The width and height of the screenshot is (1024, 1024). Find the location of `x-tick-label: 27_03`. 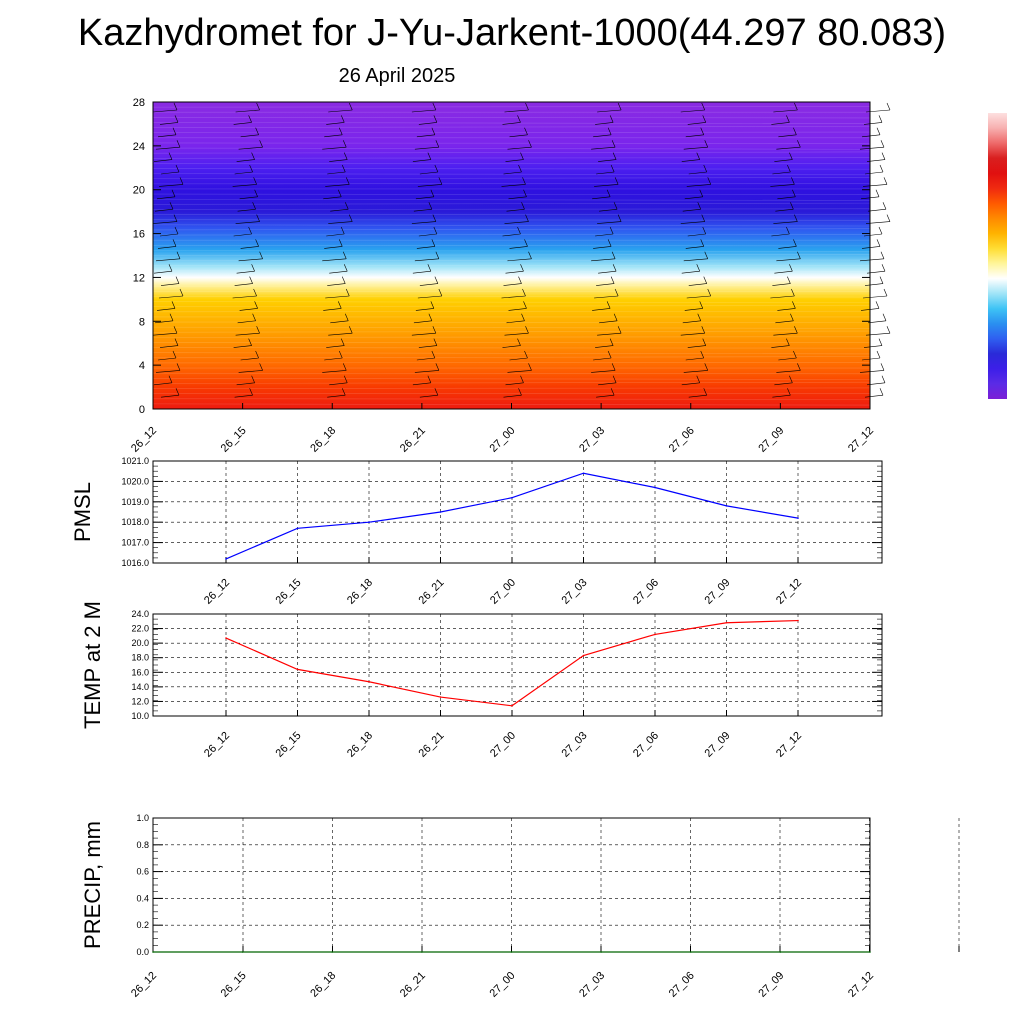

x-tick-label: 27_03 is located at coordinates (575, 592).